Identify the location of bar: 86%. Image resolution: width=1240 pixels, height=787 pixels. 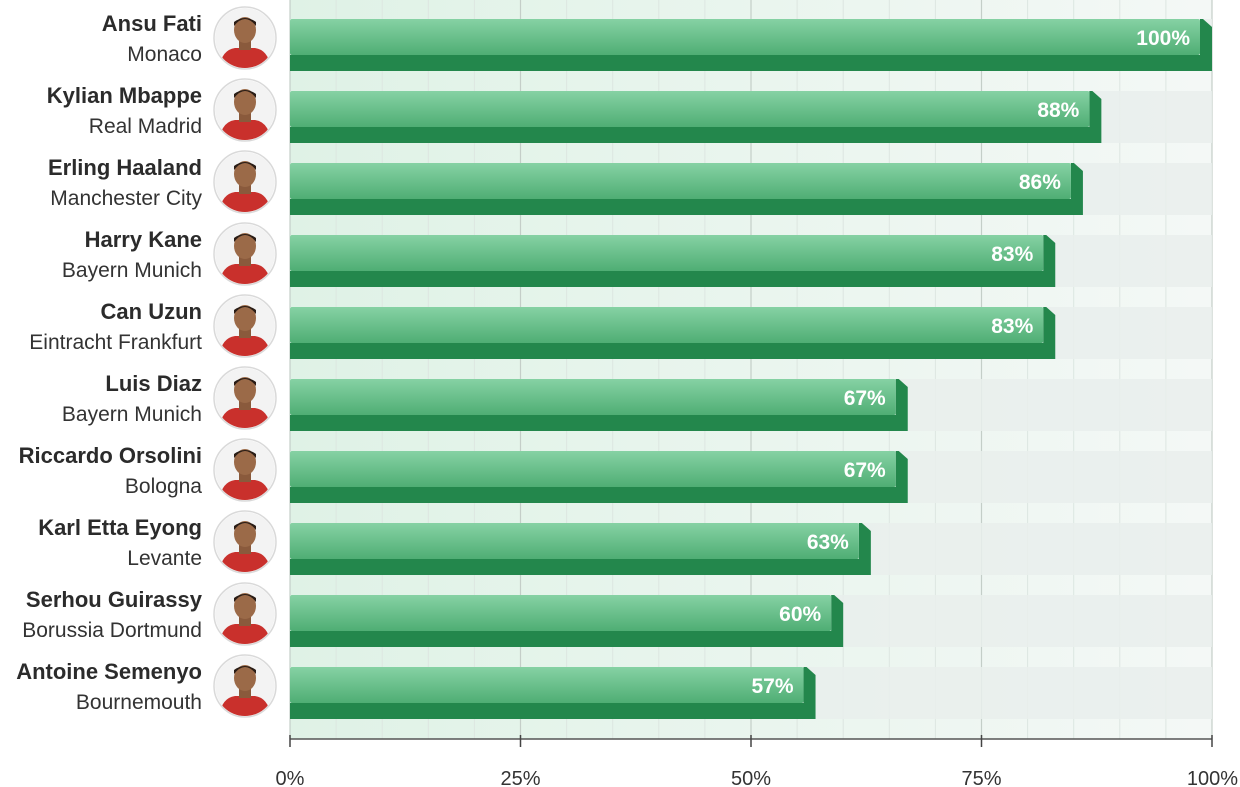
(686, 189).